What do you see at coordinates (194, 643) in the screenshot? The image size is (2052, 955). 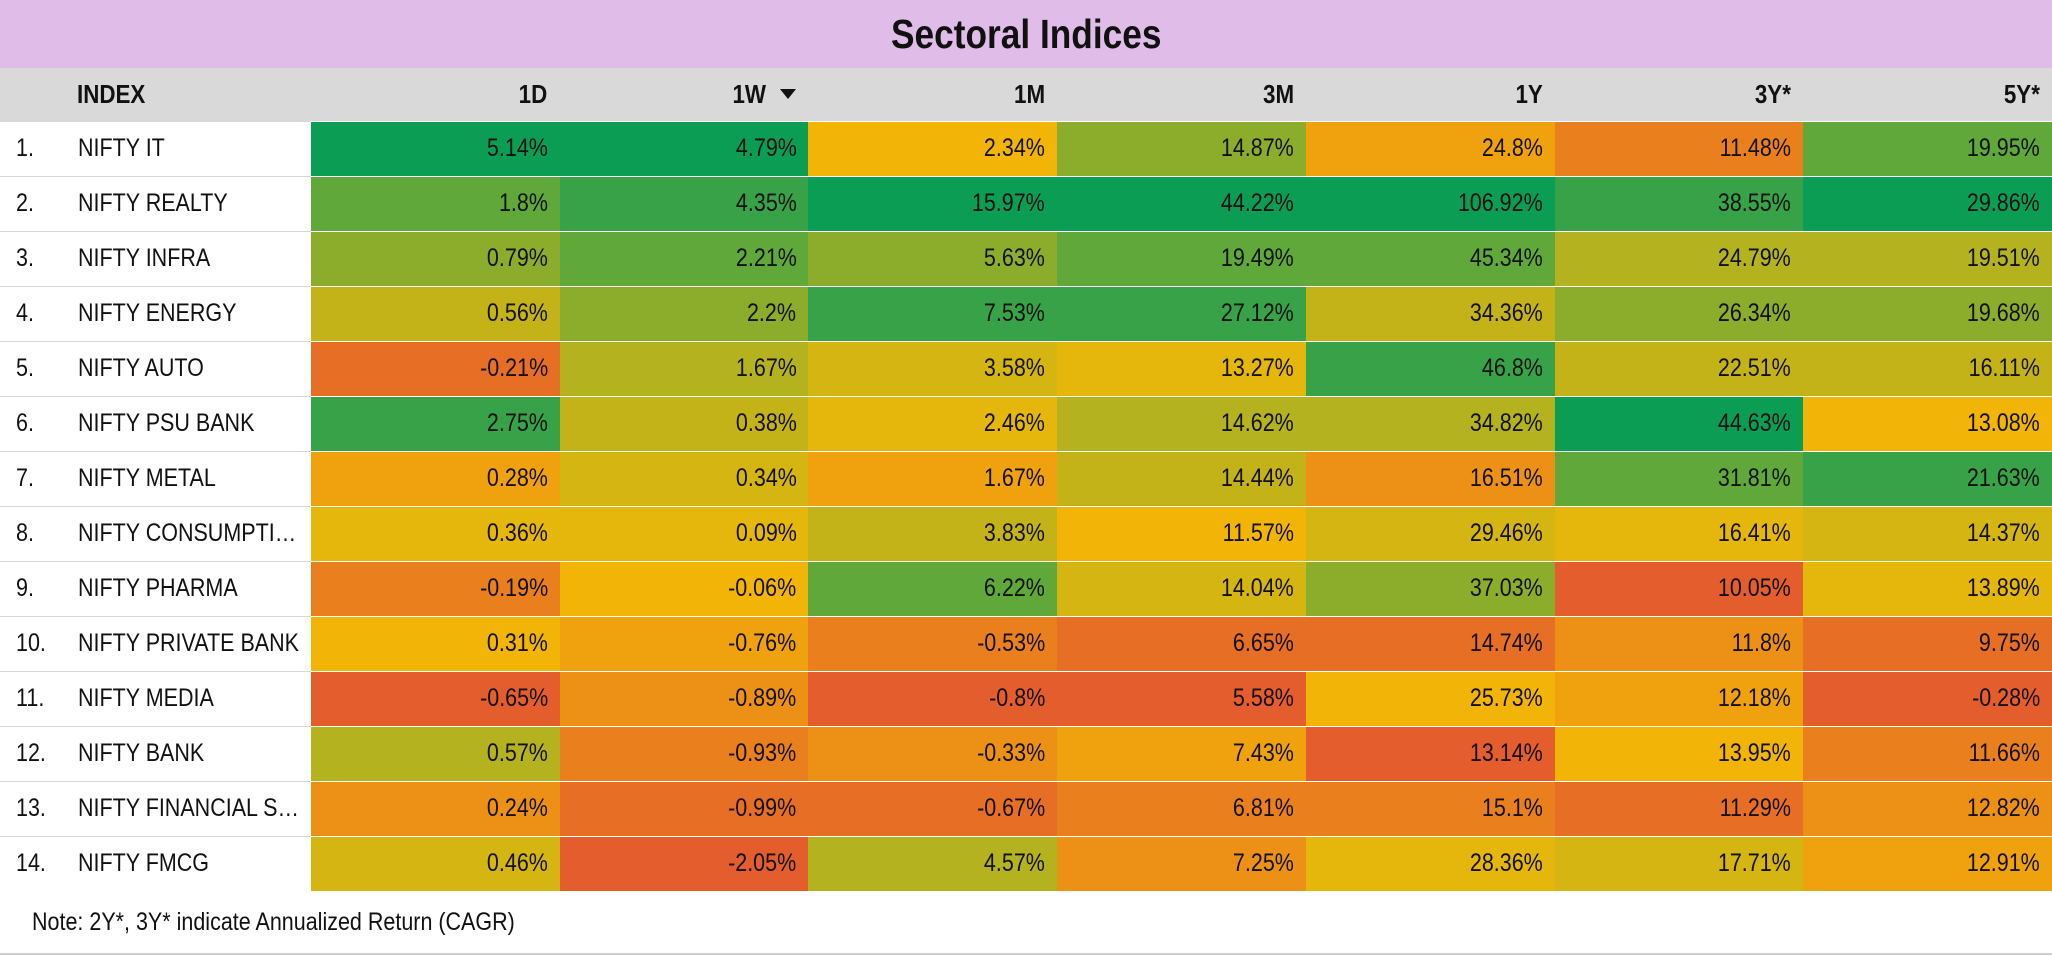 I see `index-name-cell: NIFTY PRIVATE BANK` at bounding box center [194, 643].